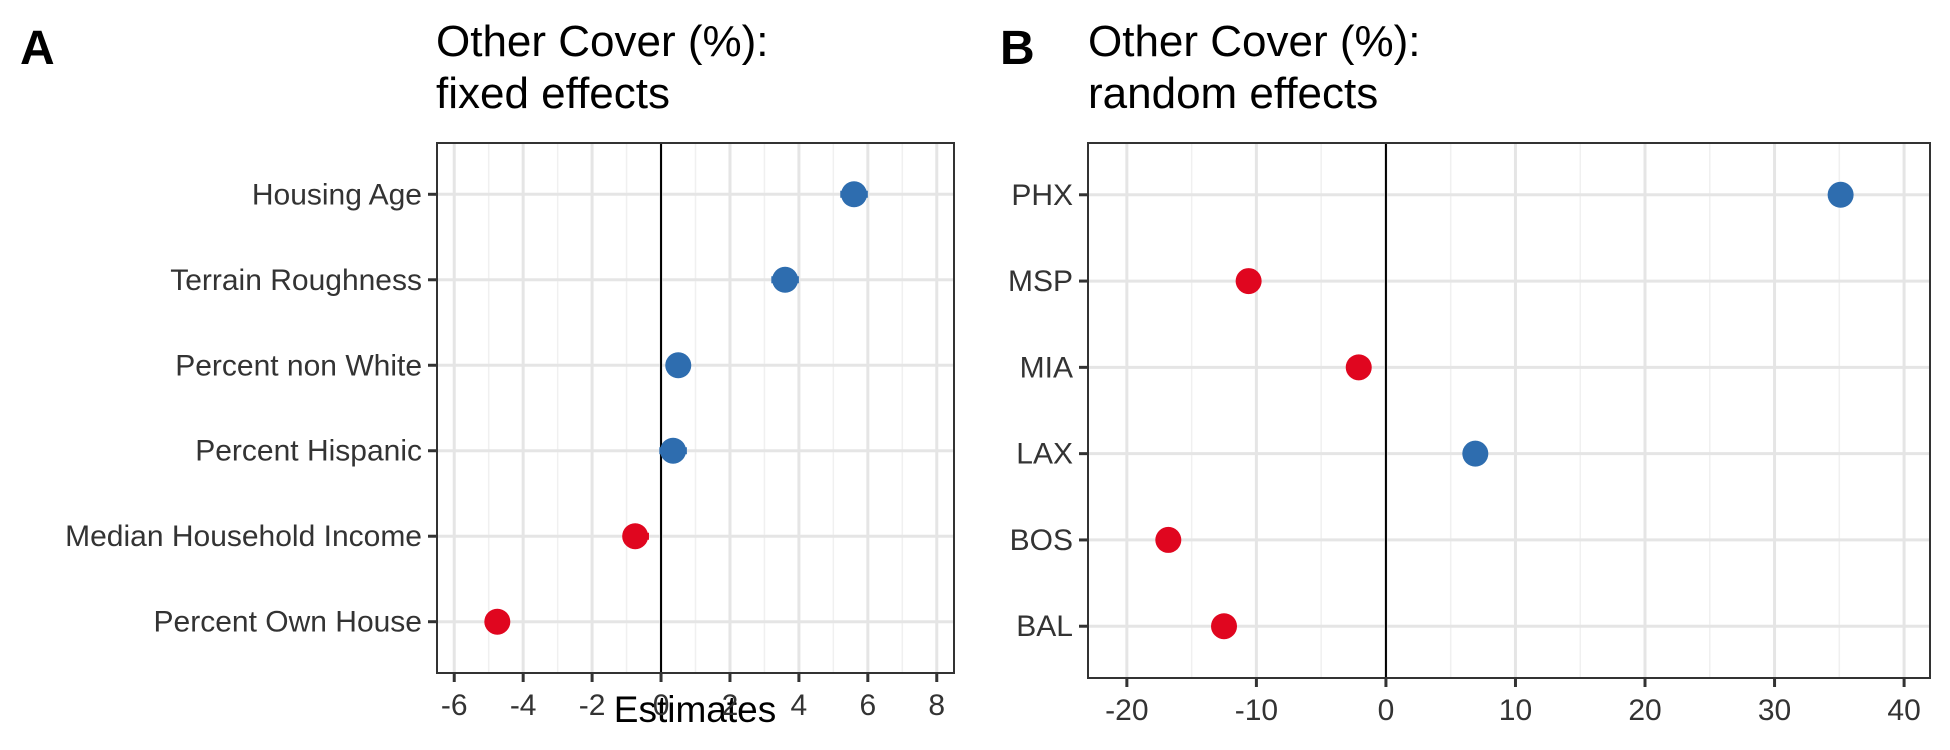 Image resolution: width=1950 pixels, height=750 pixels. Describe the element at coordinates (243, 536) in the screenshot. I see `panel-a-category-label: Median Household Income` at that location.